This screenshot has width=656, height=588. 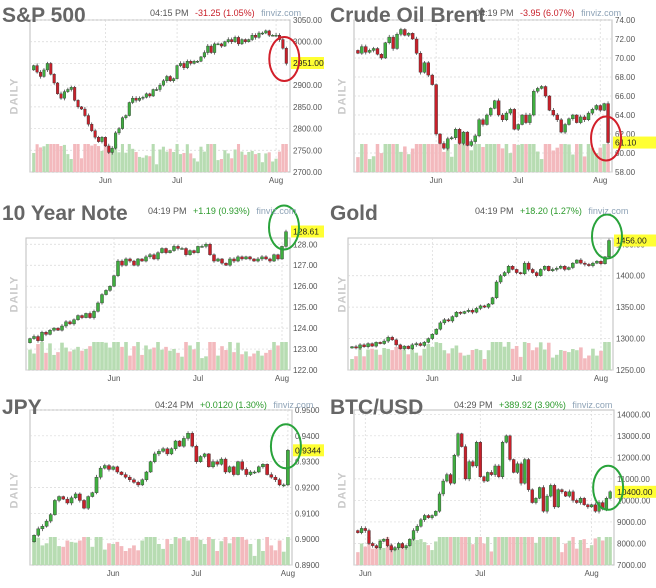 What do you see at coordinates (354, 213) in the screenshot?
I see `chart-title: Gold` at bounding box center [354, 213].